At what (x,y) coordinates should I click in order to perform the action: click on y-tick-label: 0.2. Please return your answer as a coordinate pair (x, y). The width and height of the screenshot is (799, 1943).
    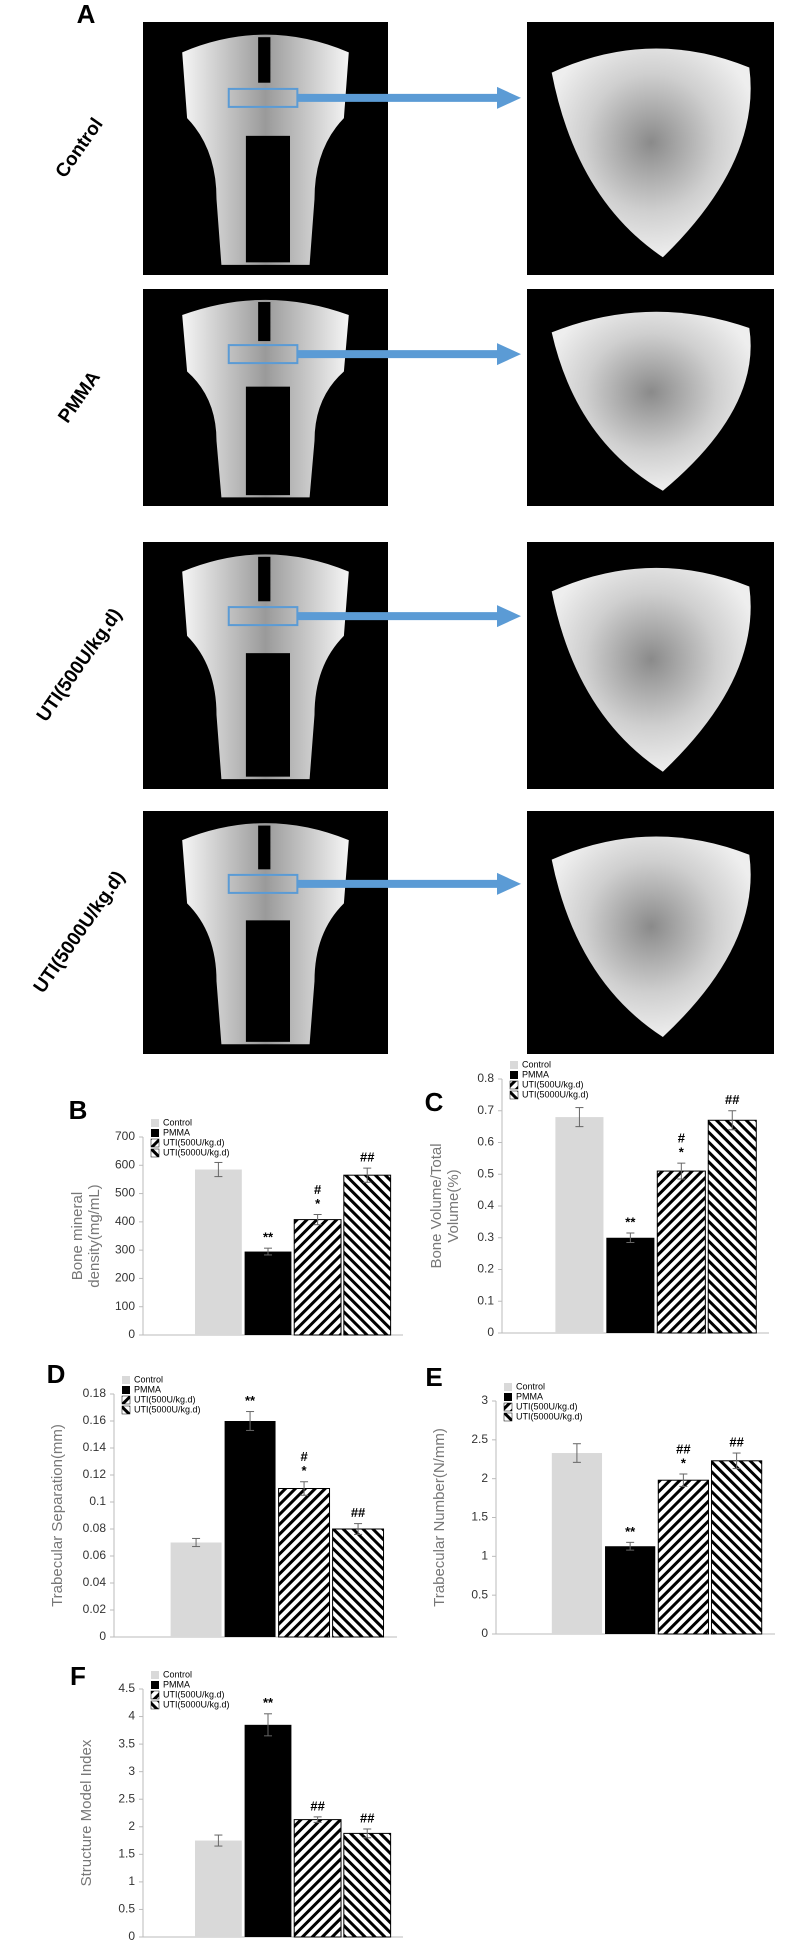
    Looking at the image, I should click on (485, 1269).